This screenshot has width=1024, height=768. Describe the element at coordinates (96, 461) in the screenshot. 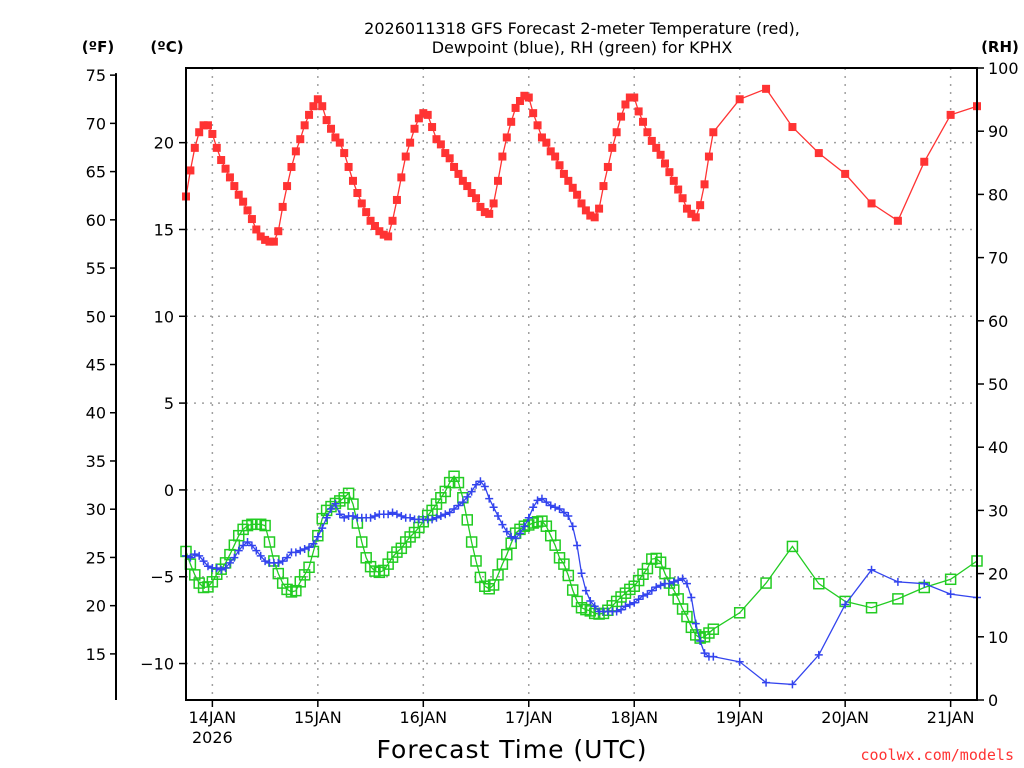

I see `fahrenheit-tick-label: 35` at that location.